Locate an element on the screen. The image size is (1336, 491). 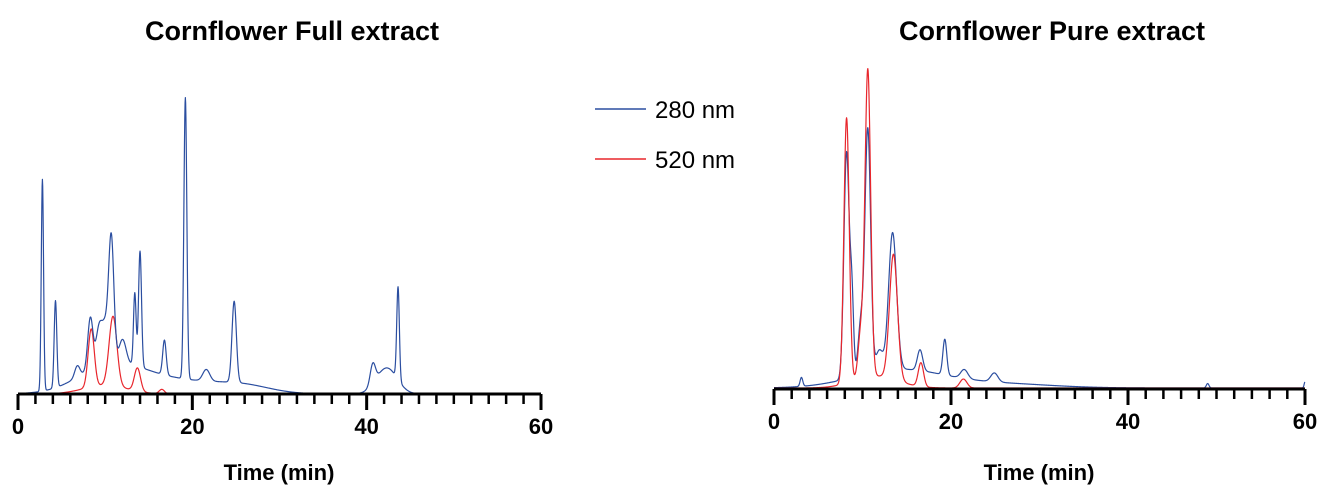
series-line-520-nm is located at coordinates (279, 355).